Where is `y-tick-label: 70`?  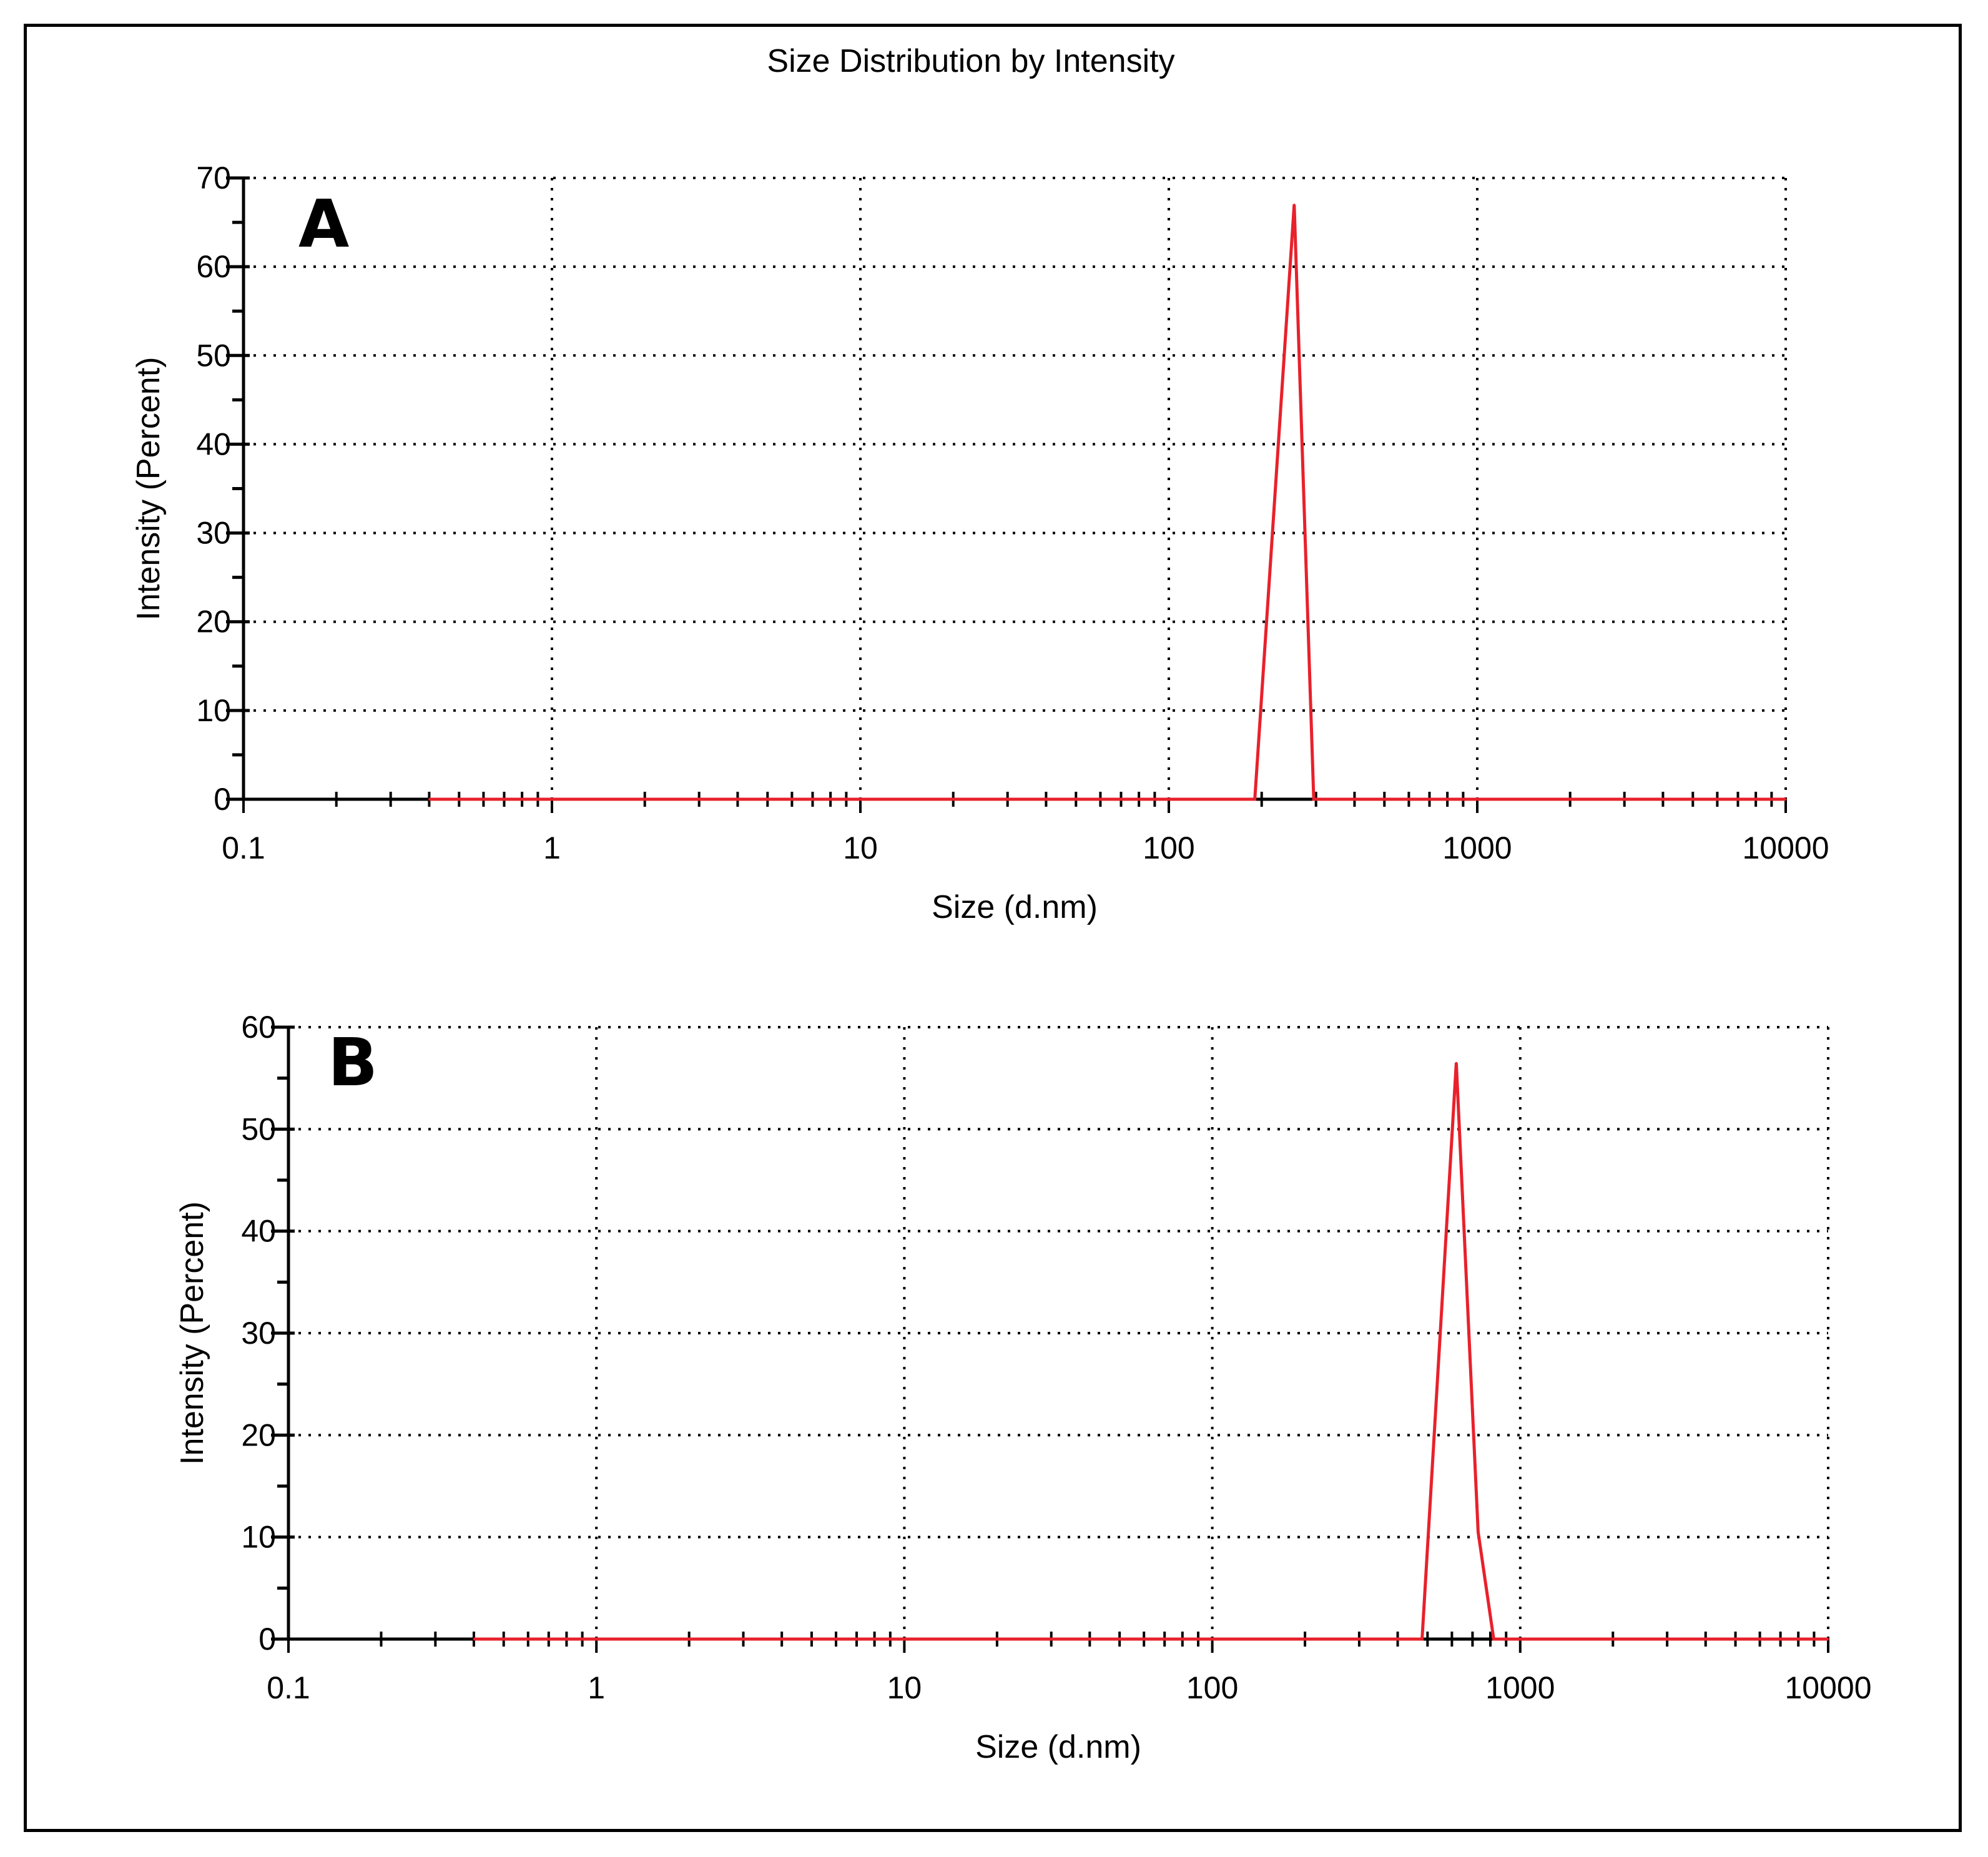 y-tick-label: 70 is located at coordinates (213, 177).